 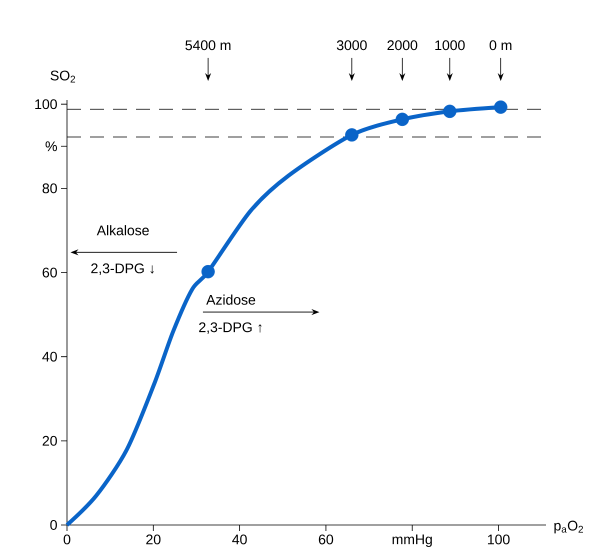 What do you see at coordinates (450, 45) in the screenshot?
I see `text: 1000` at bounding box center [450, 45].